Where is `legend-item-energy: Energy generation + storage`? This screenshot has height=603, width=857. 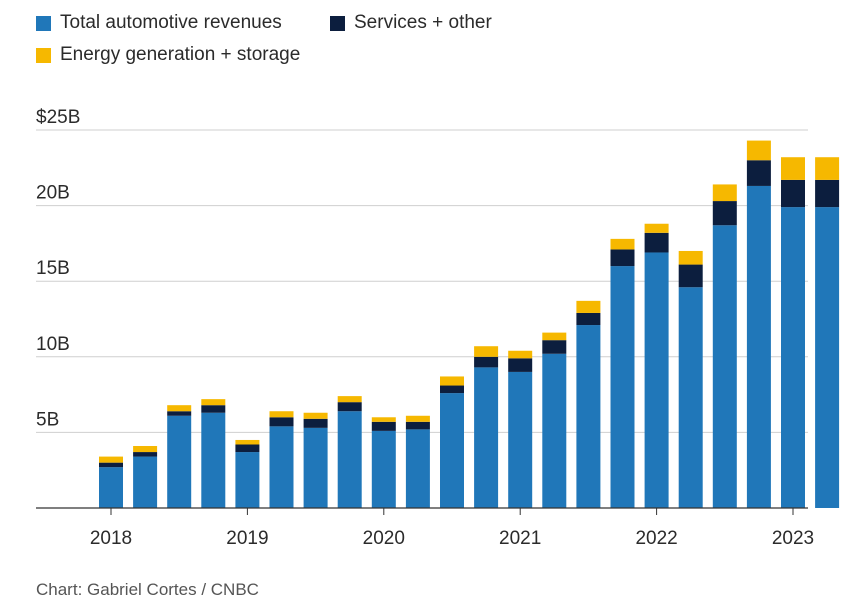
legend-item-energy: Energy generation + storage is located at coordinates (168, 55).